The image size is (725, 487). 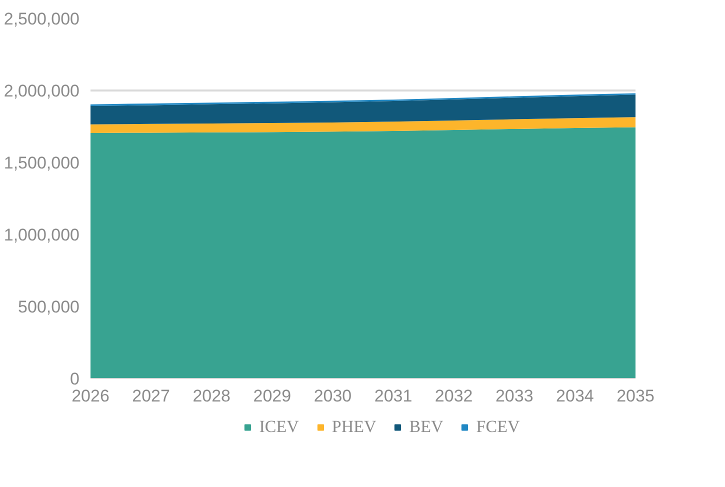 What do you see at coordinates (354, 426) in the screenshot?
I see `legend-label: PHEV` at bounding box center [354, 426].